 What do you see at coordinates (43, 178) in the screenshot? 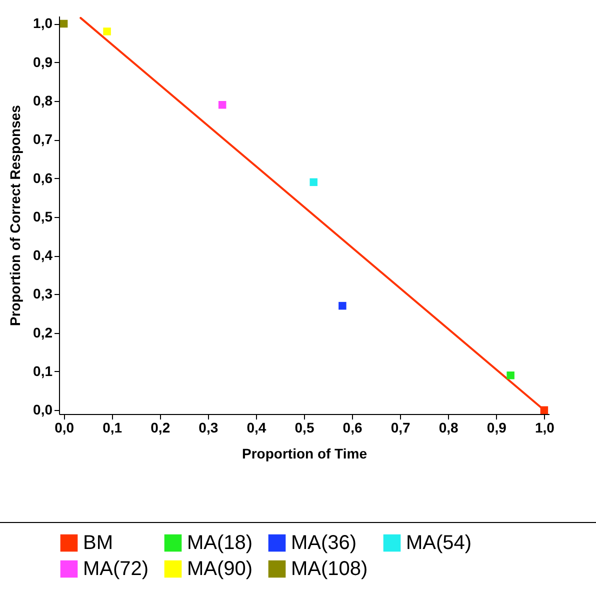
I see `y-tick-label: 0,6` at bounding box center [43, 178].